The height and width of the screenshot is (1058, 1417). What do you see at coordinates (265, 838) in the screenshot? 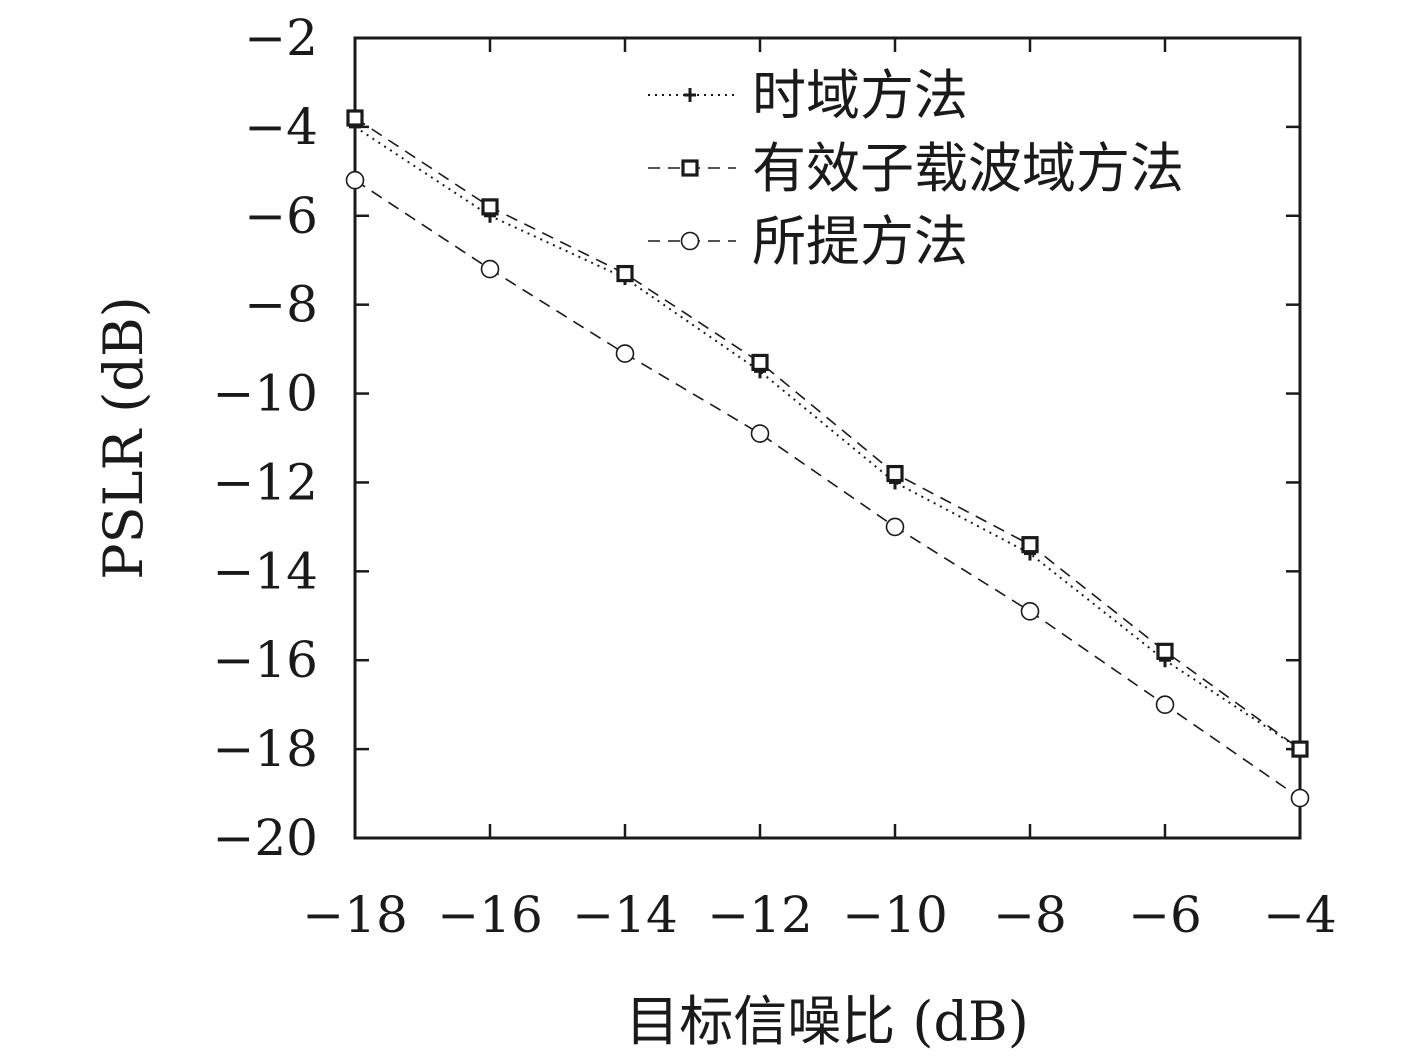
I see `y-tick-label: −20` at bounding box center [265, 838].